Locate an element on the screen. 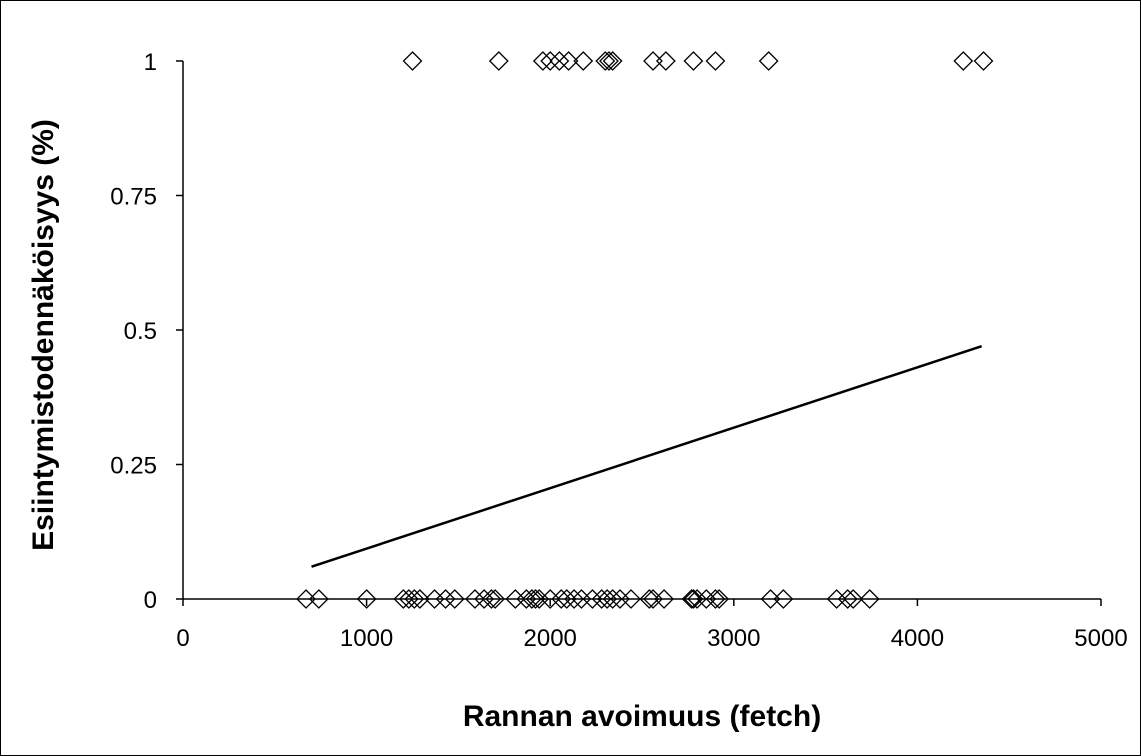  y-tick-label: 1 is located at coordinates (150, 62).